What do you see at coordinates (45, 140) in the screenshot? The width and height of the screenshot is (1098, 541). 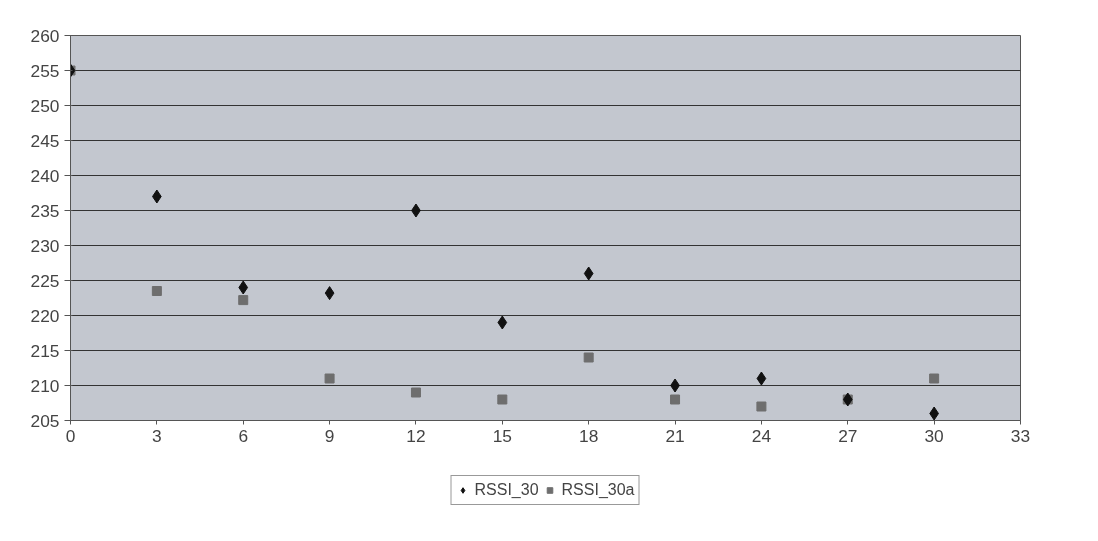 I see `y-tick-label: 245` at bounding box center [45, 140].